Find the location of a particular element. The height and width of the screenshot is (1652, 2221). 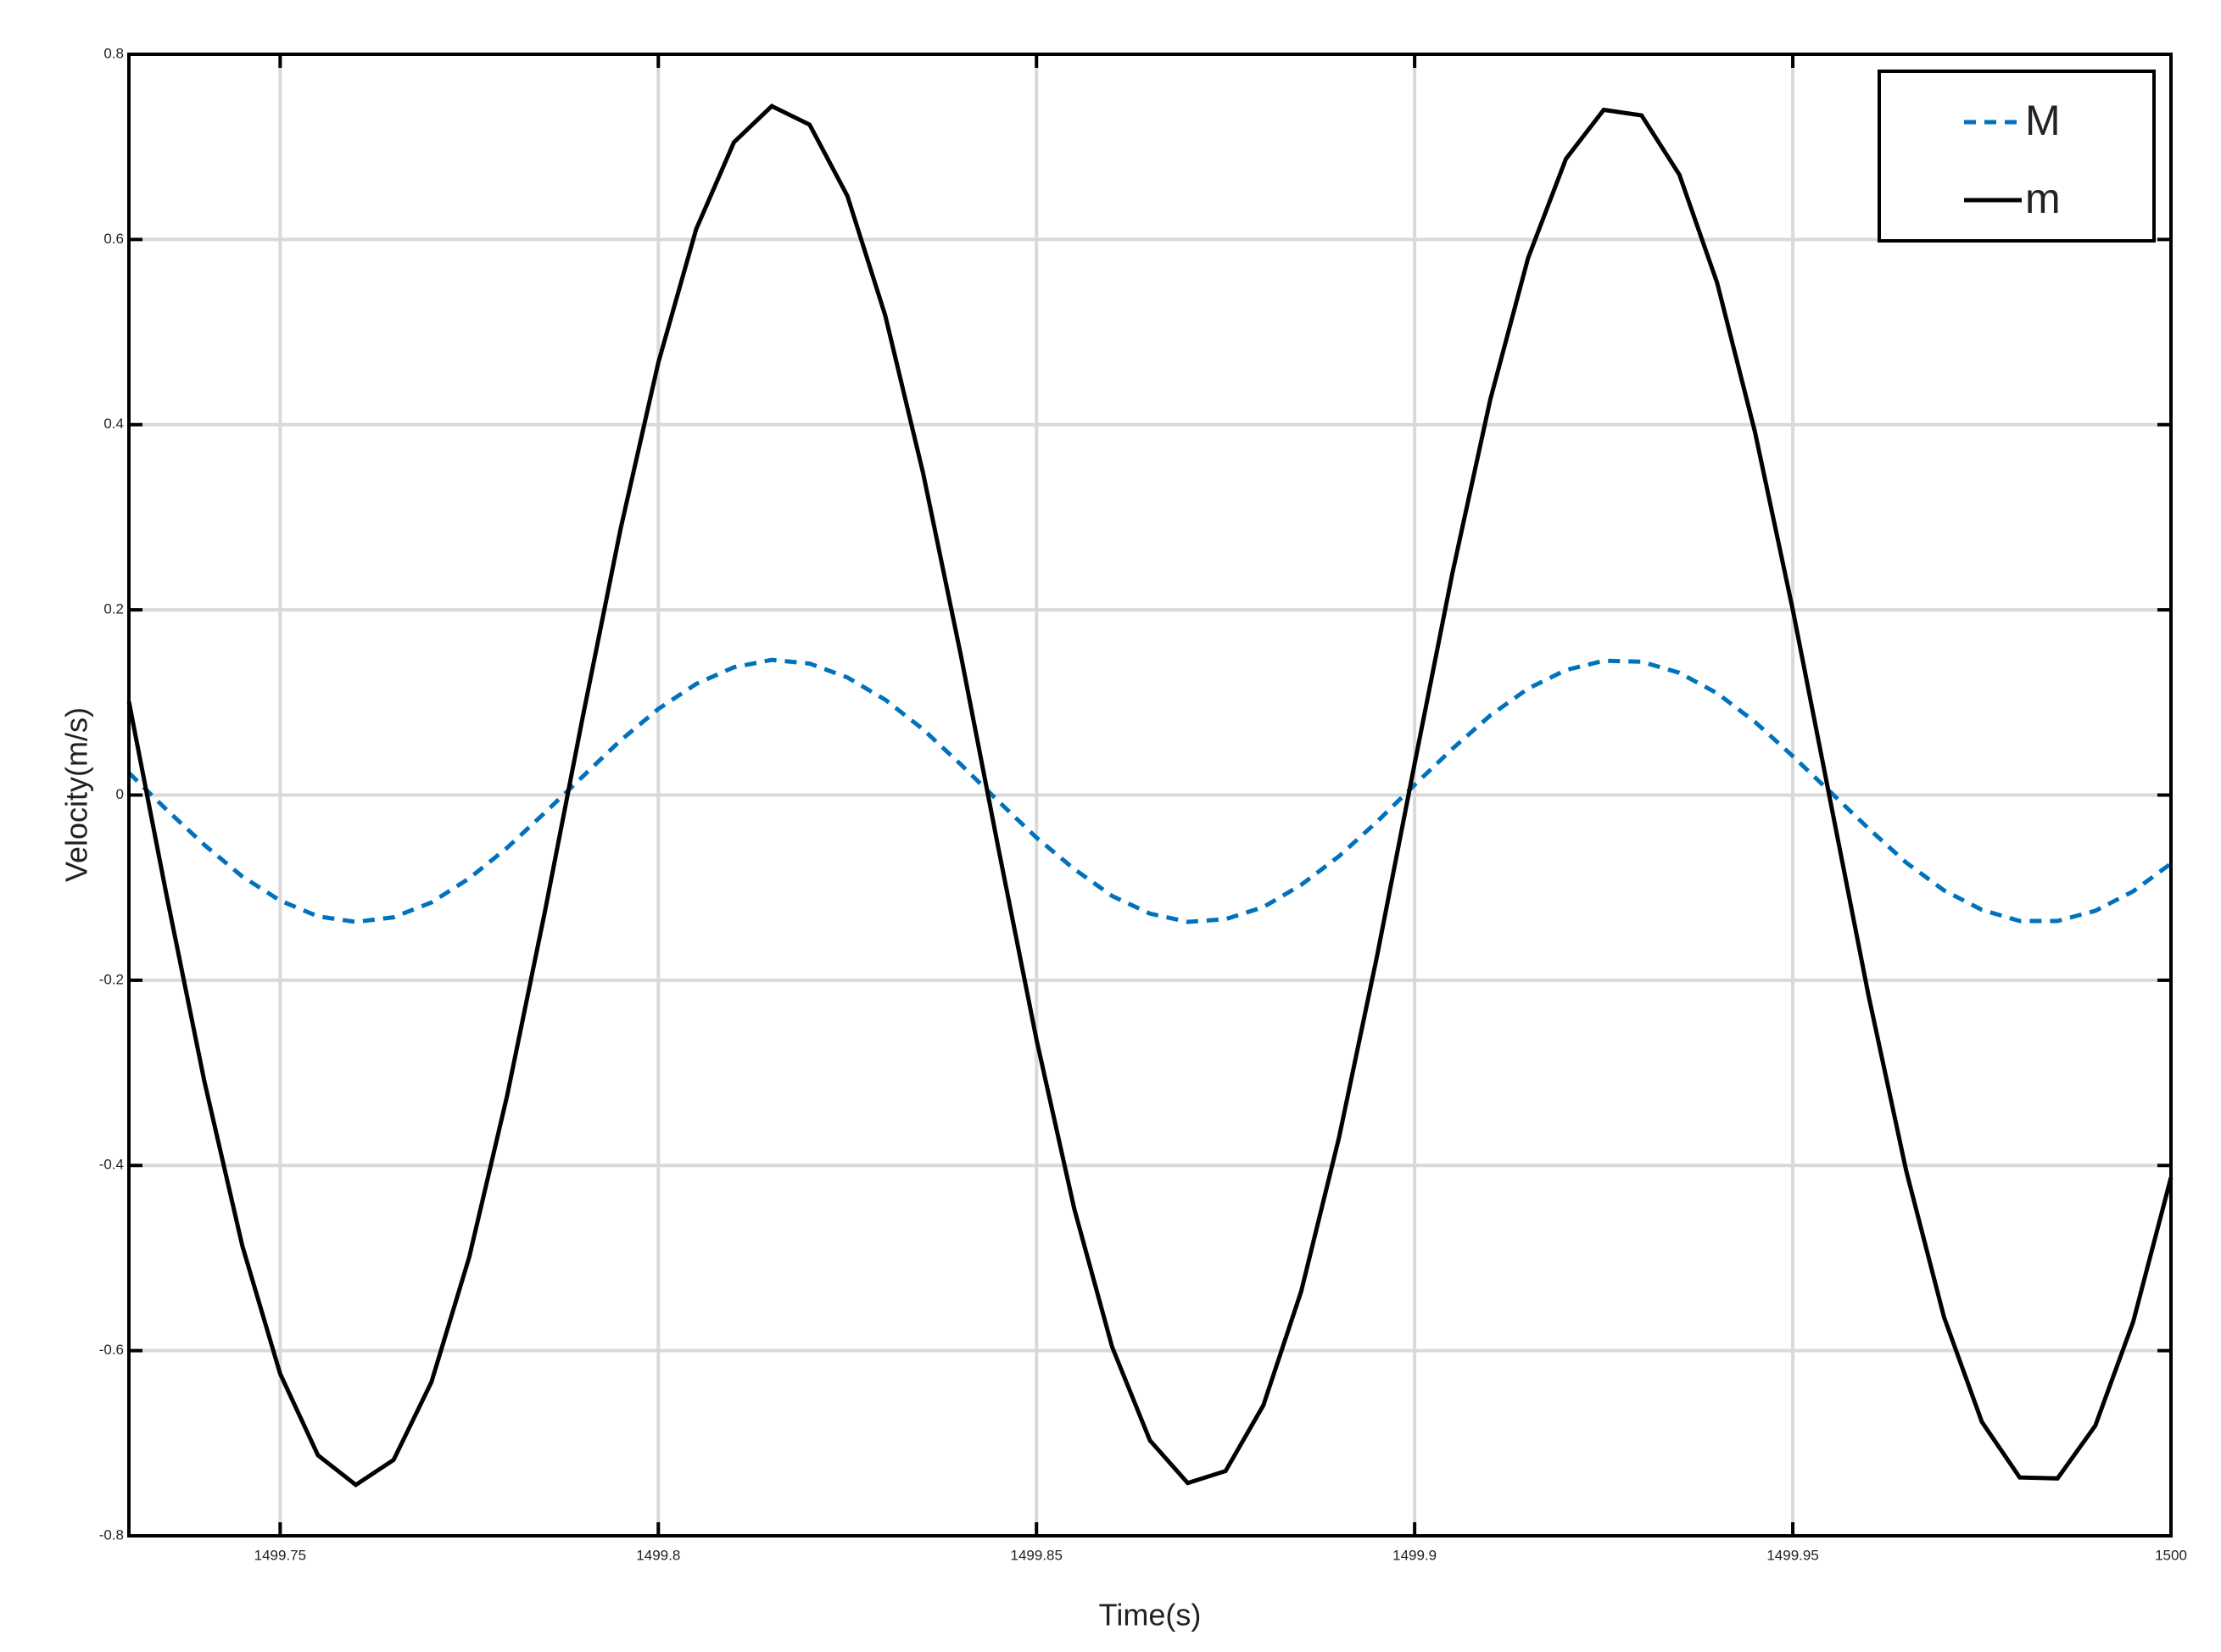

legend-label: M is located at coordinates (2043, 121).